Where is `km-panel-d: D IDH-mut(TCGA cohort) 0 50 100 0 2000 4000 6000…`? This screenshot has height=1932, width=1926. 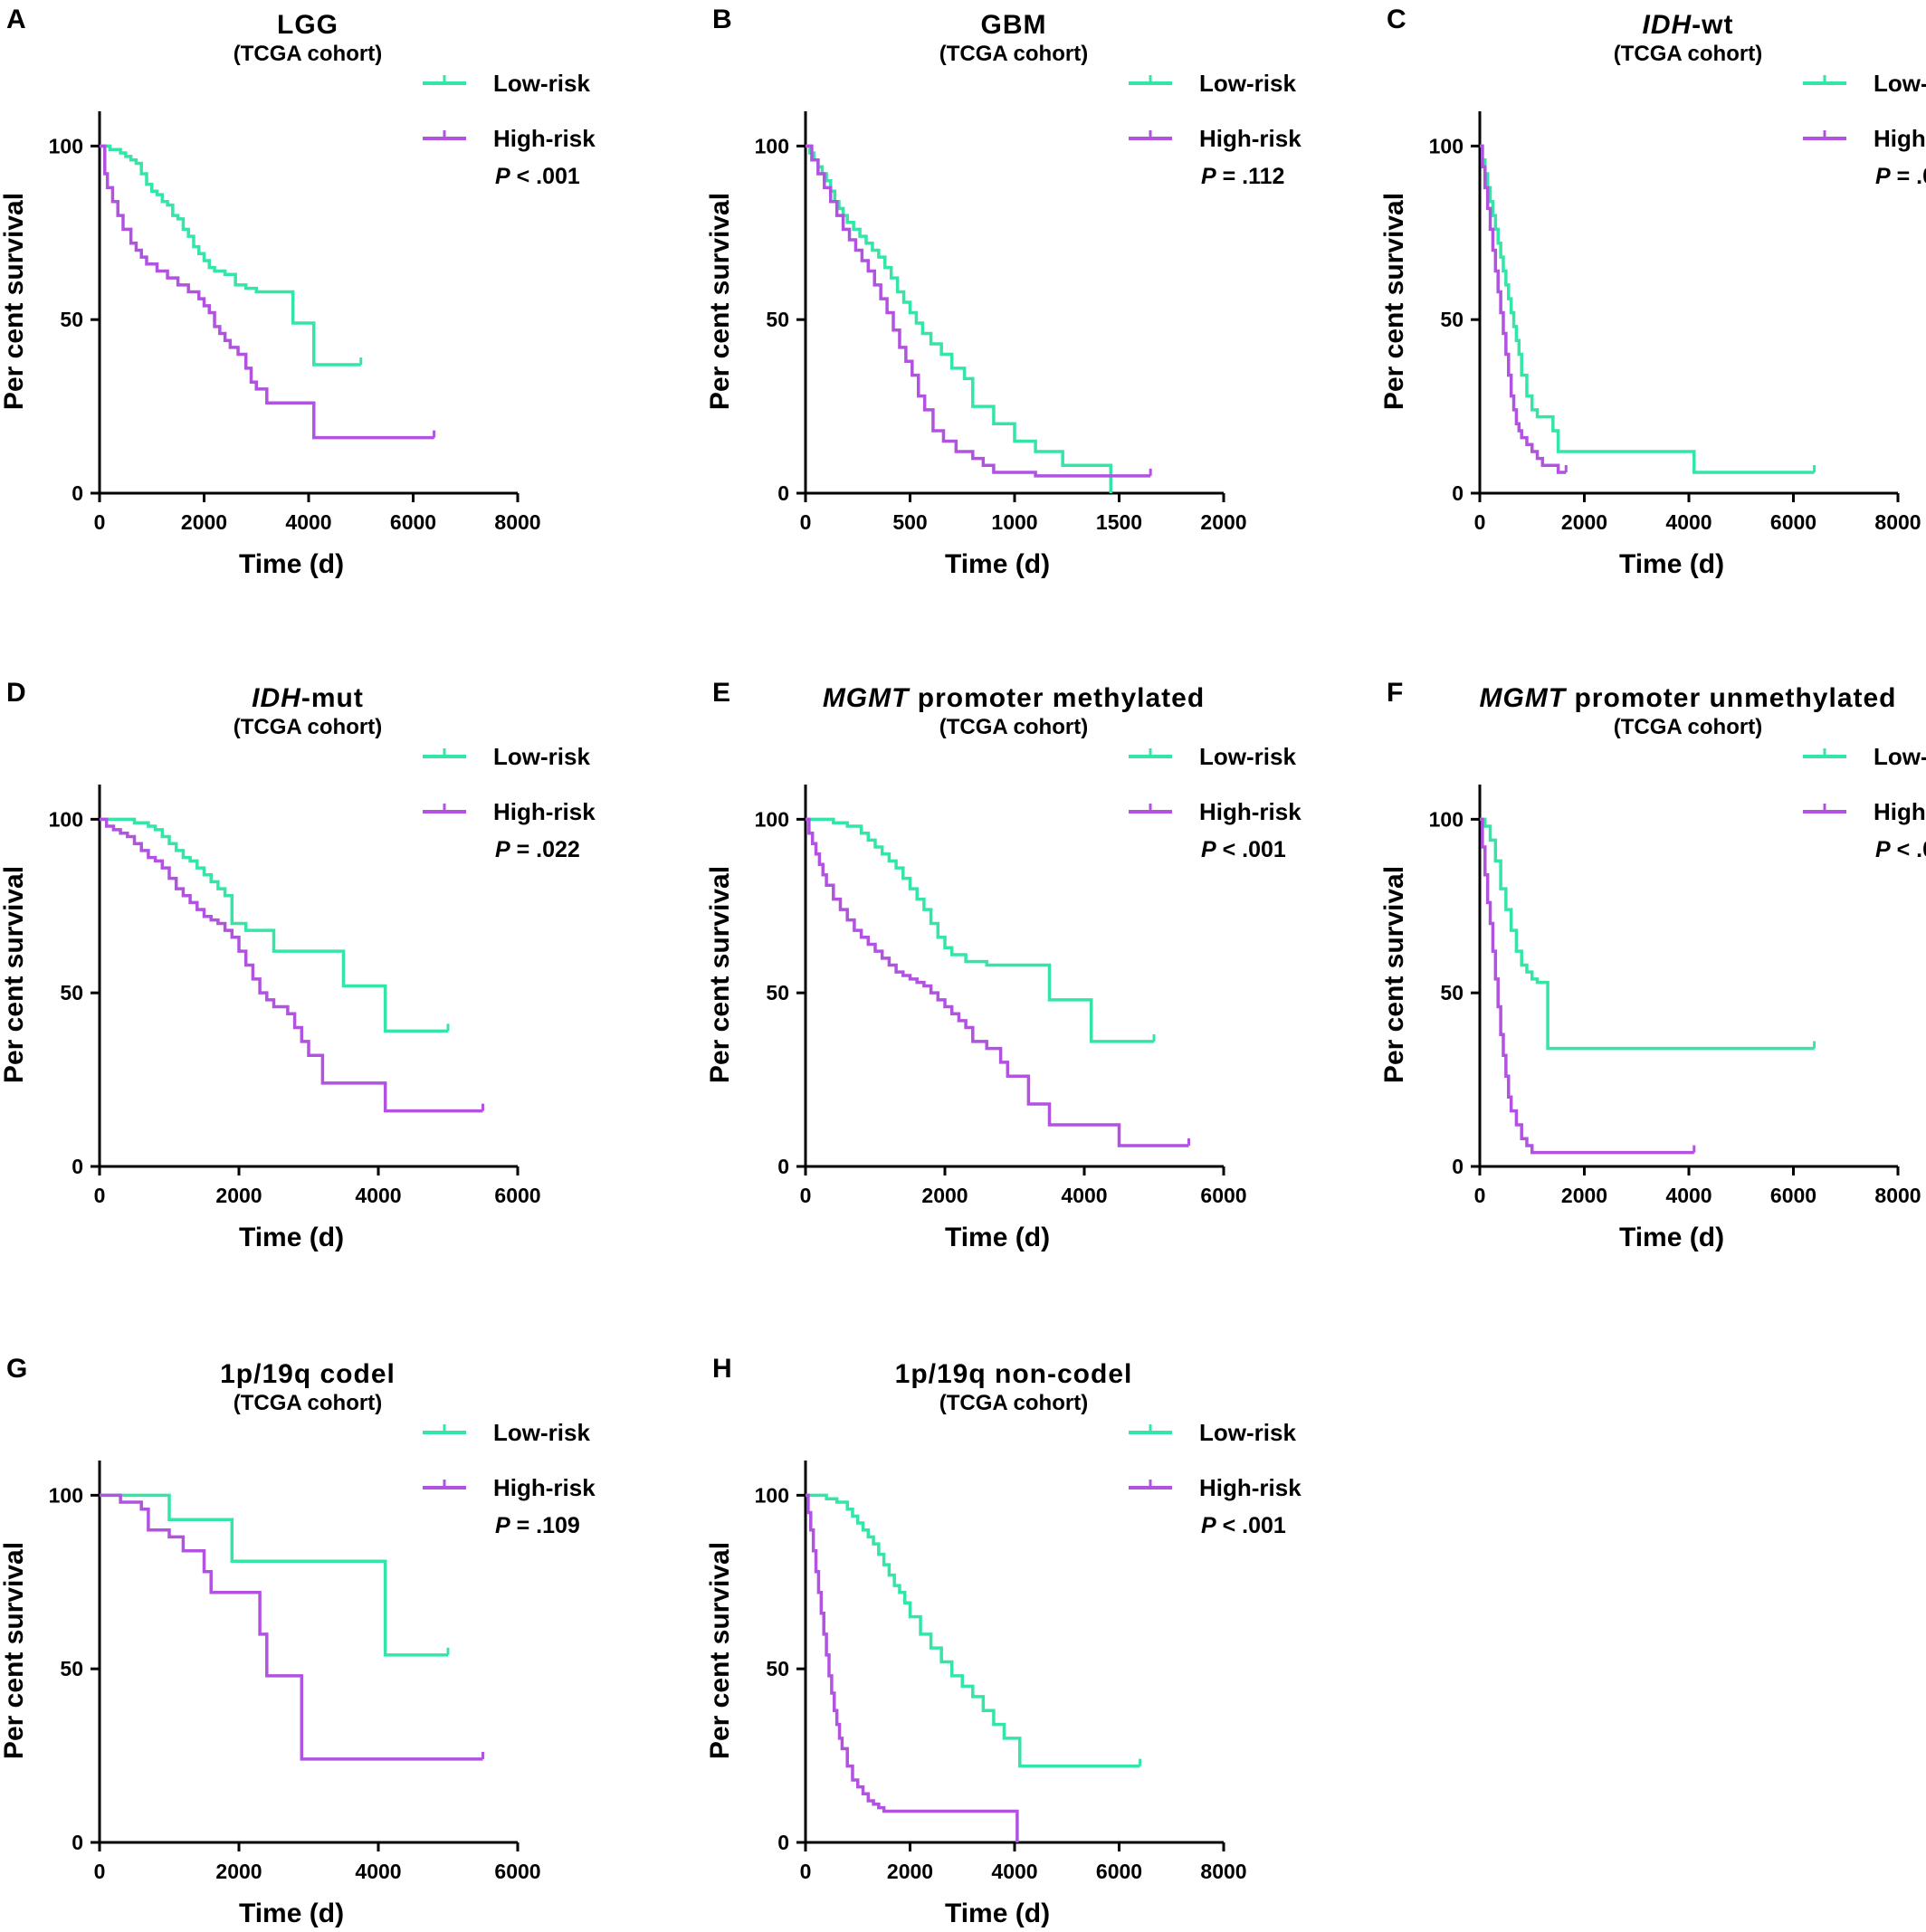 km-panel-d: D IDH-mut(TCGA cohort) 0 50 100 0 2000 4000 6000… is located at coordinates (298, 965).